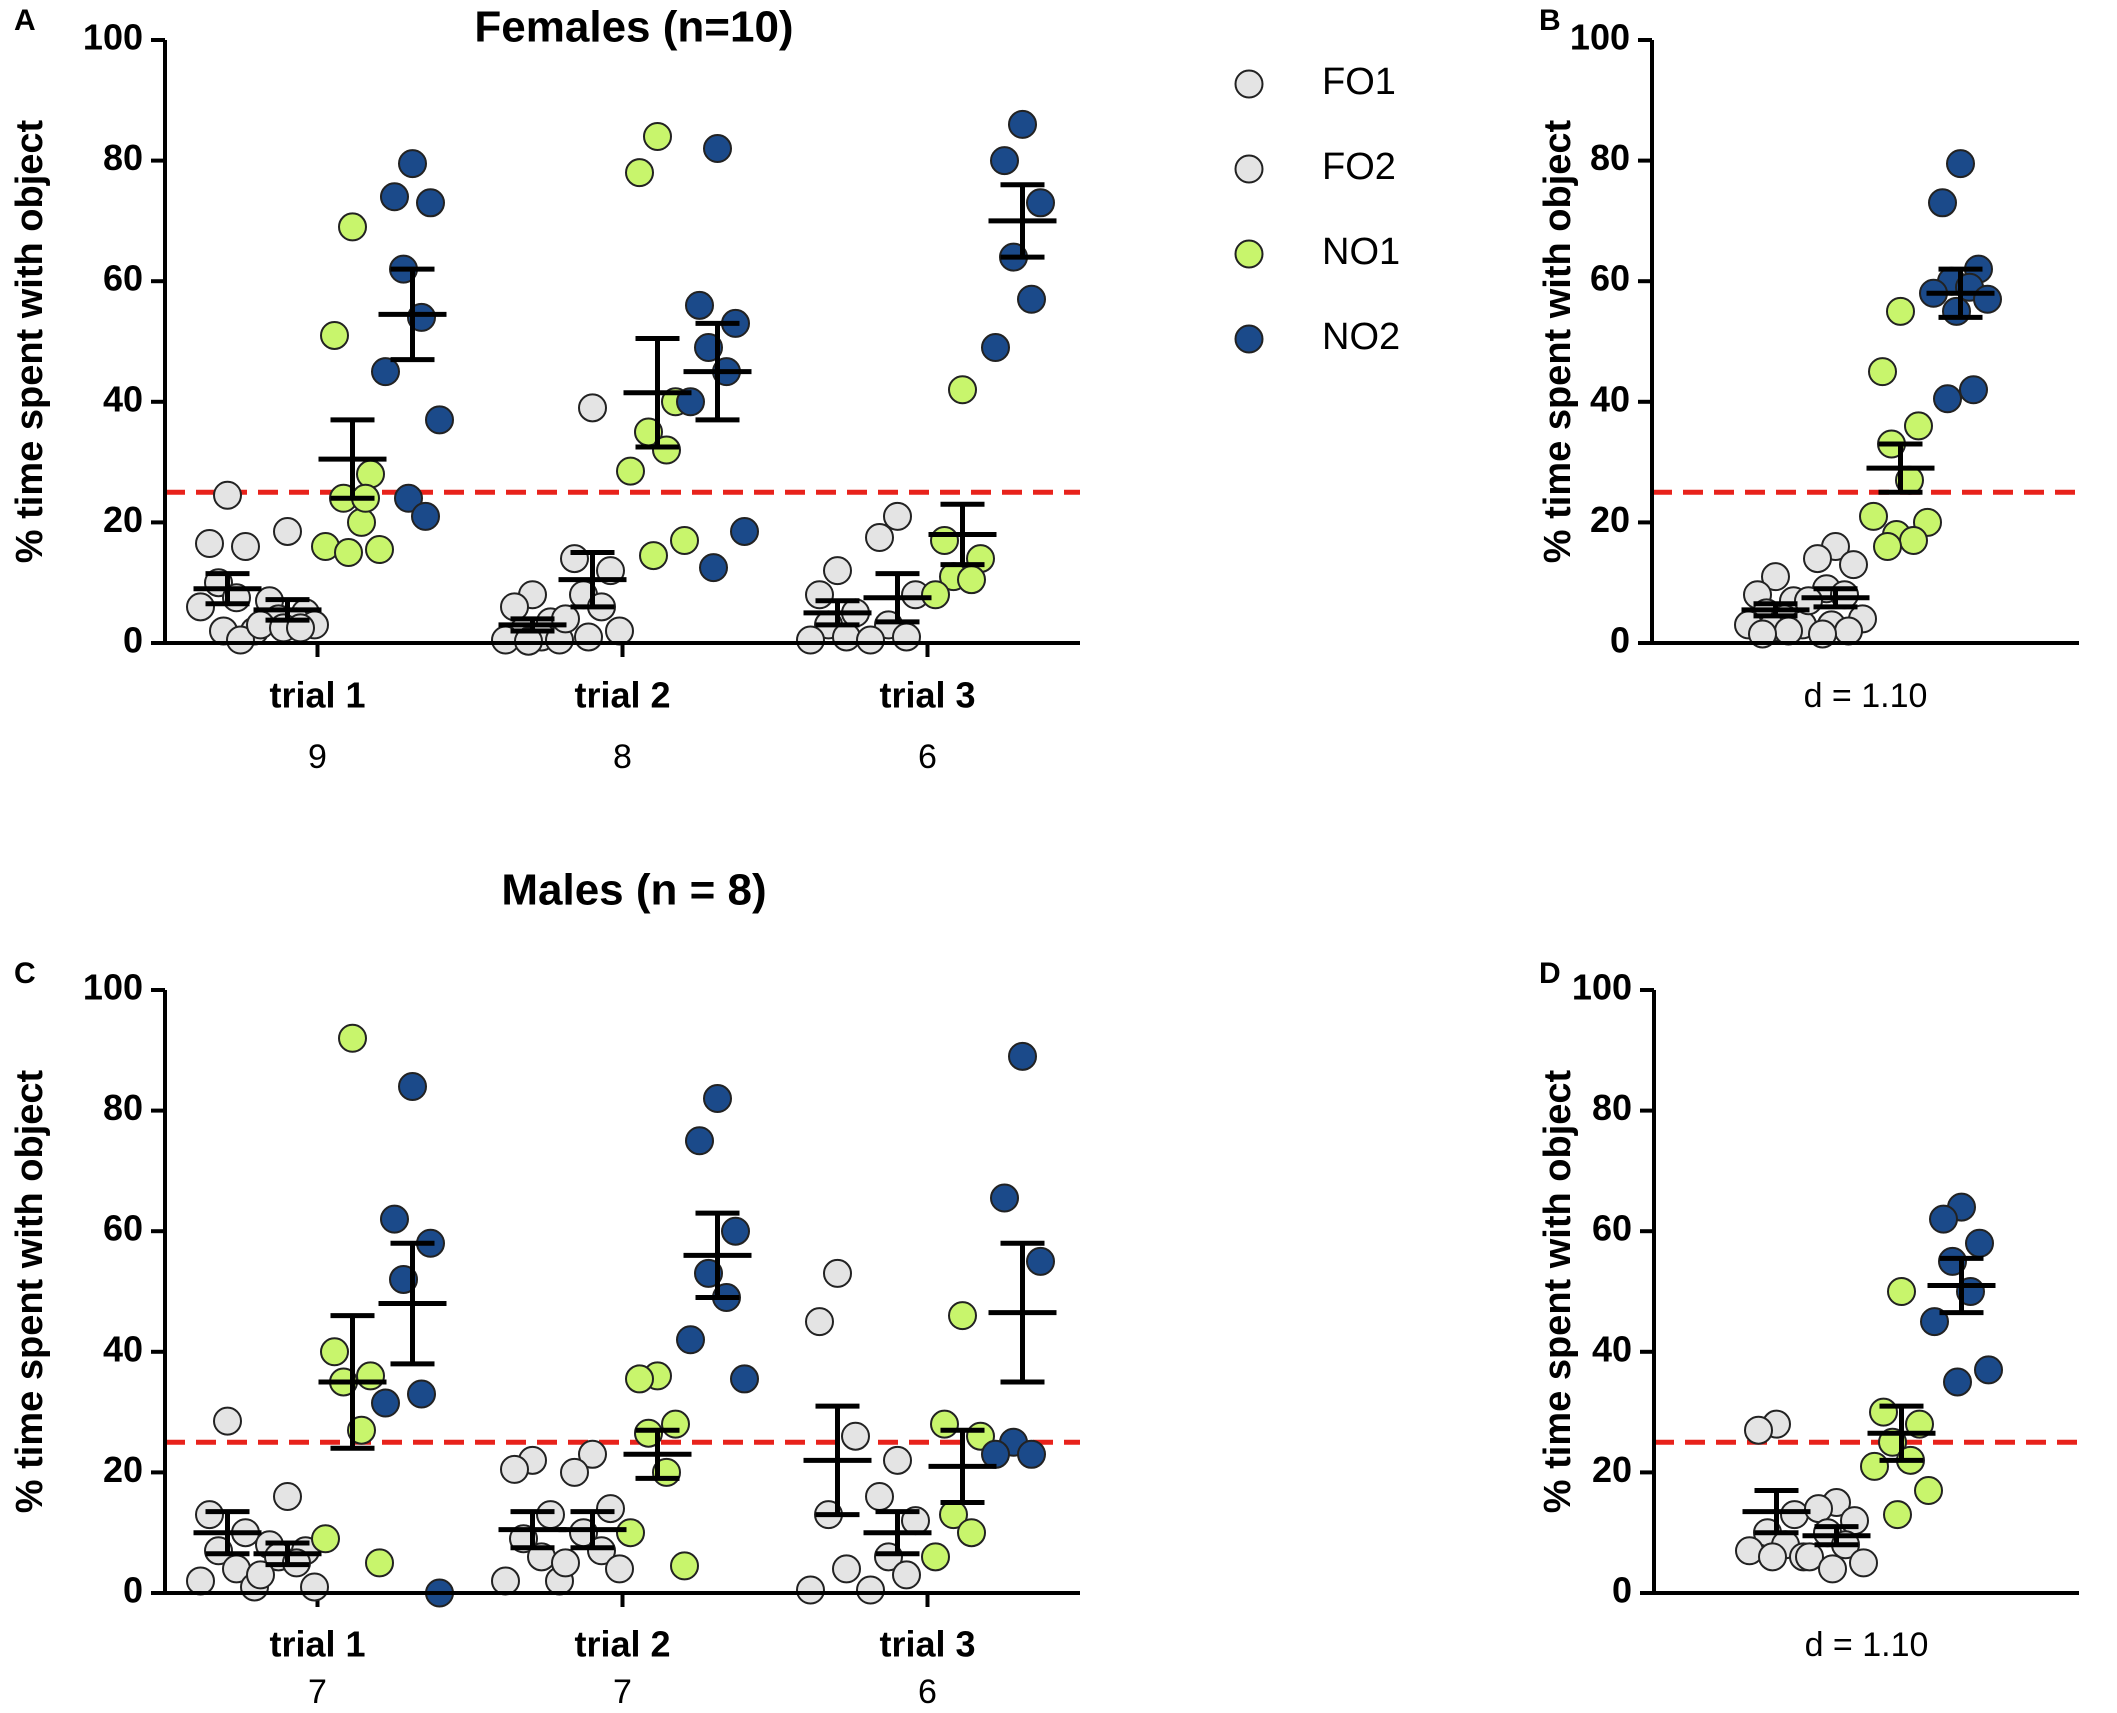 Image resolution: width=2117 pixels, height=1713 pixels. What do you see at coordinates (1558, 1291) in the screenshot?
I see `y-axis-label: % time spent with object` at bounding box center [1558, 1291].